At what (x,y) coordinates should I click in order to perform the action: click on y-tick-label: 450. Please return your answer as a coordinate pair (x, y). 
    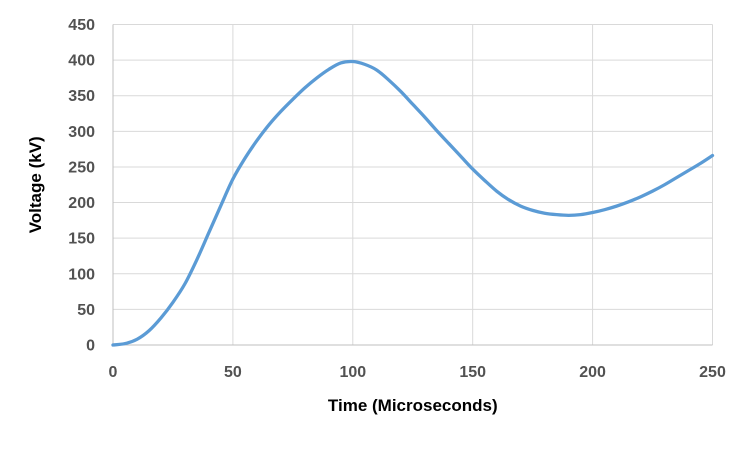
    Looking at the image, I should click on (81, 25).